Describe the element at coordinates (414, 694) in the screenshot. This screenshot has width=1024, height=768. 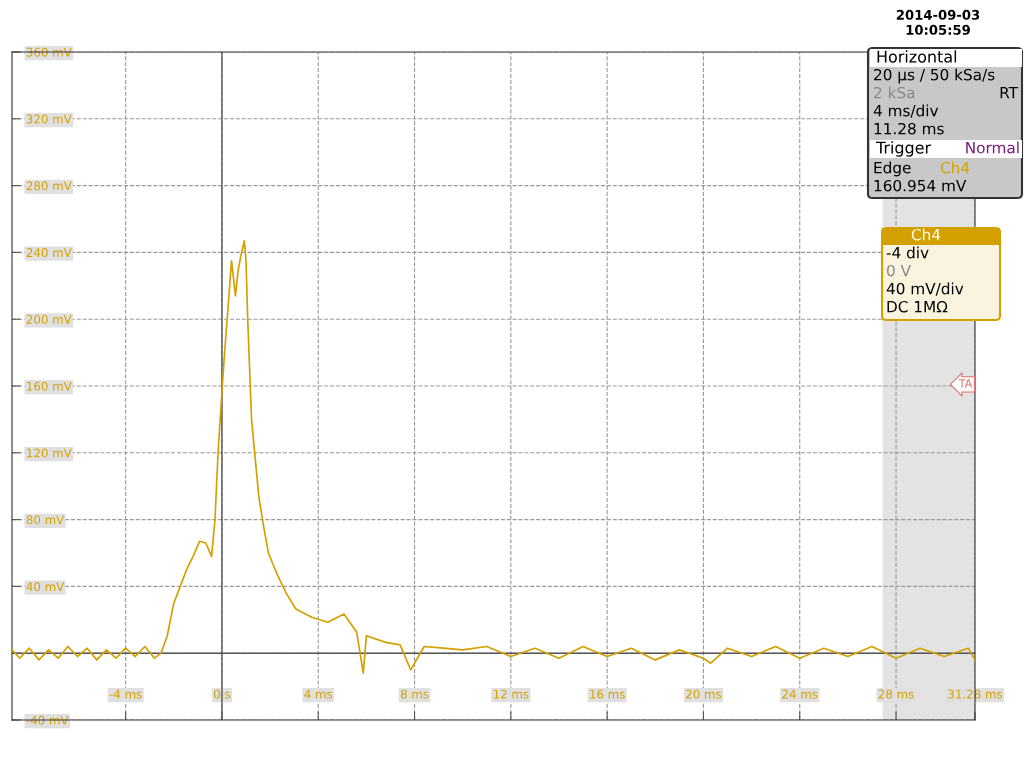
I see `x-tick-label: 8 ms` at that location.